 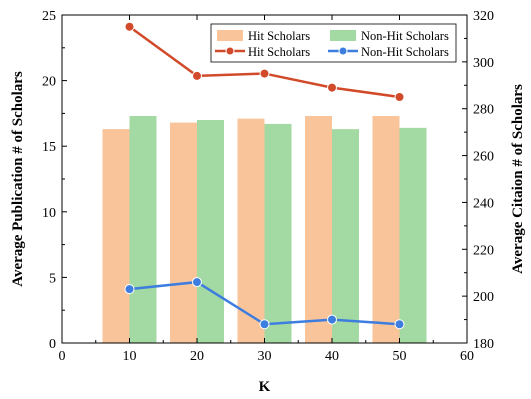 What do you see at coordinates (49, 16) in the screenshot?
I see `y-tick-label-25: 25` at bounding box center [49, 16].